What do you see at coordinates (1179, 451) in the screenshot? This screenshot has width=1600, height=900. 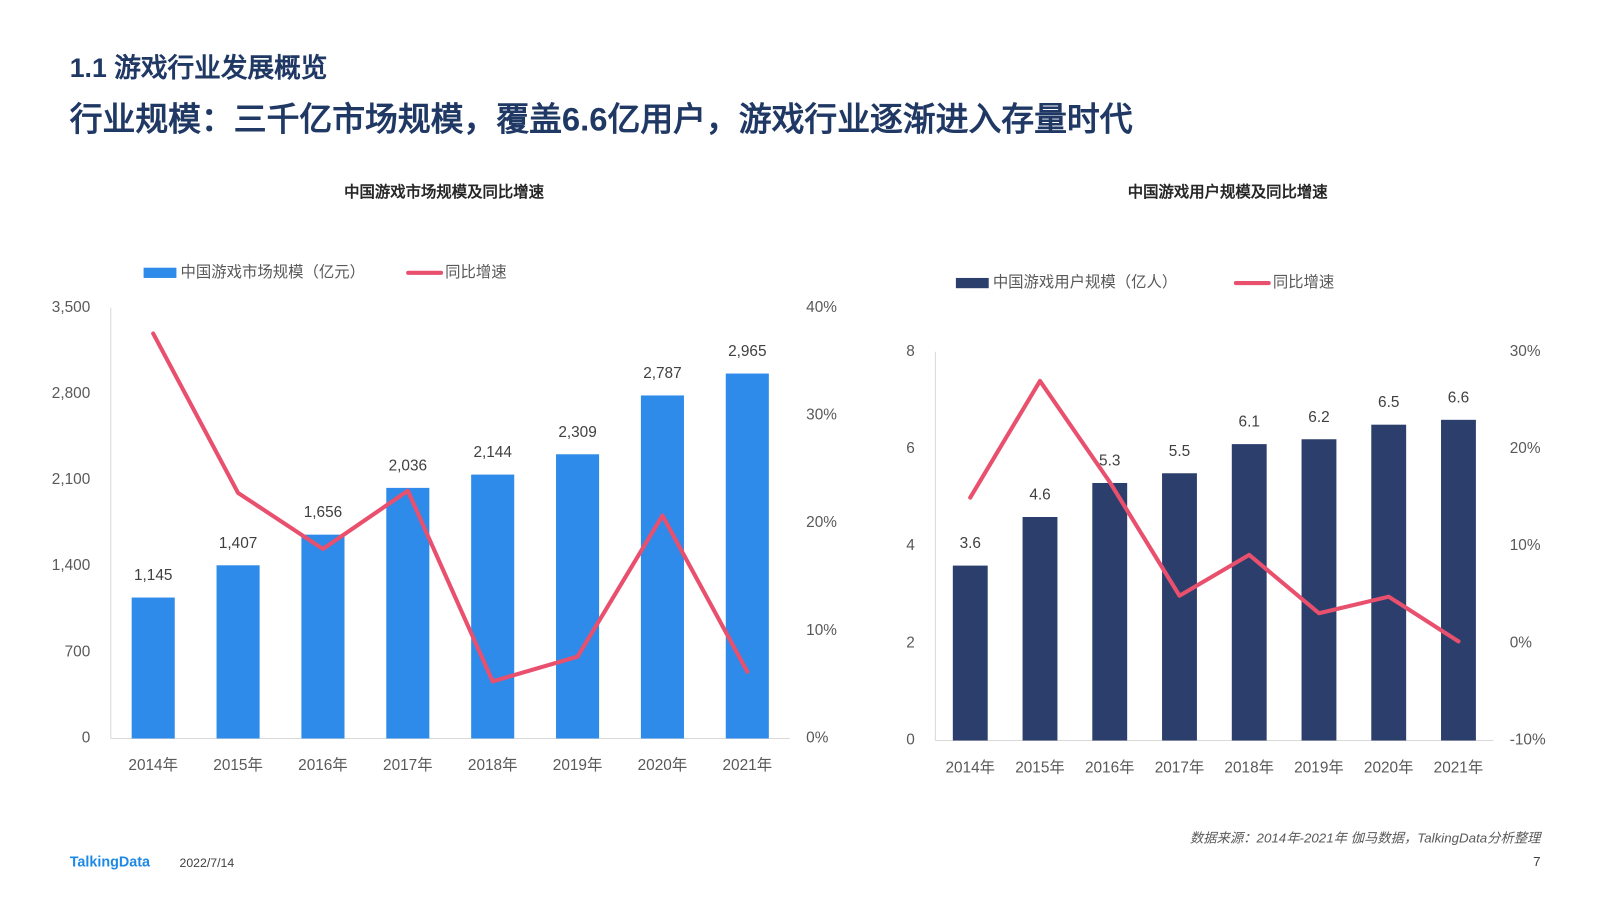 I see `data-label: 5.5` at bounding box center [1179, 451].